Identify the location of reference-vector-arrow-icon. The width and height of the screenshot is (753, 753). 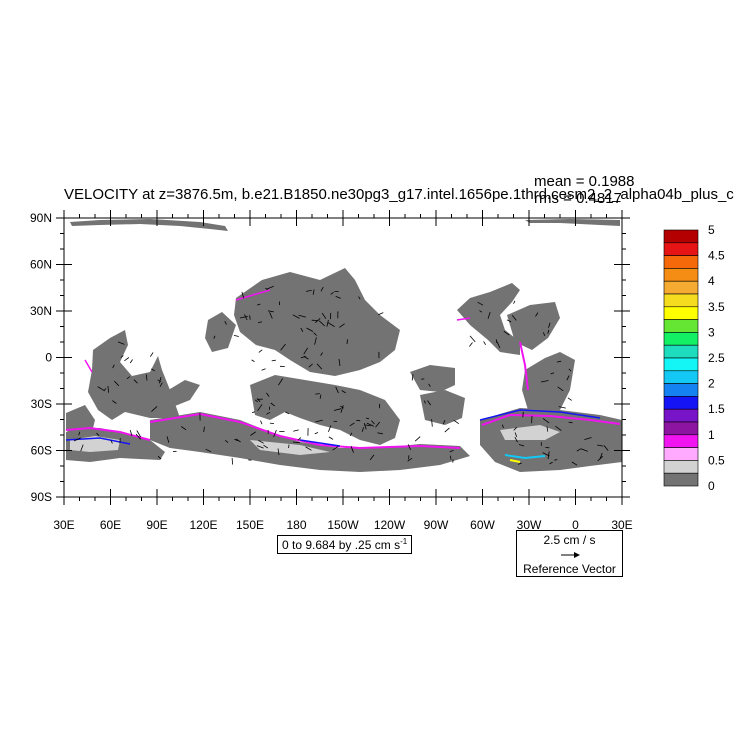
(570, 555).